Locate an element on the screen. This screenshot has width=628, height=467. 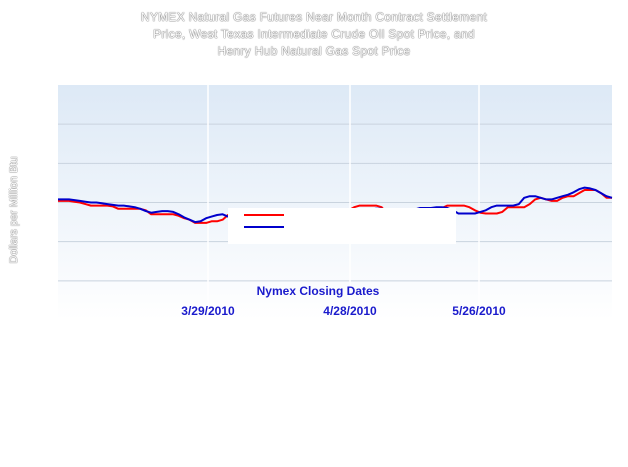
legend-swatch-red is located at coordinates (264, 215).